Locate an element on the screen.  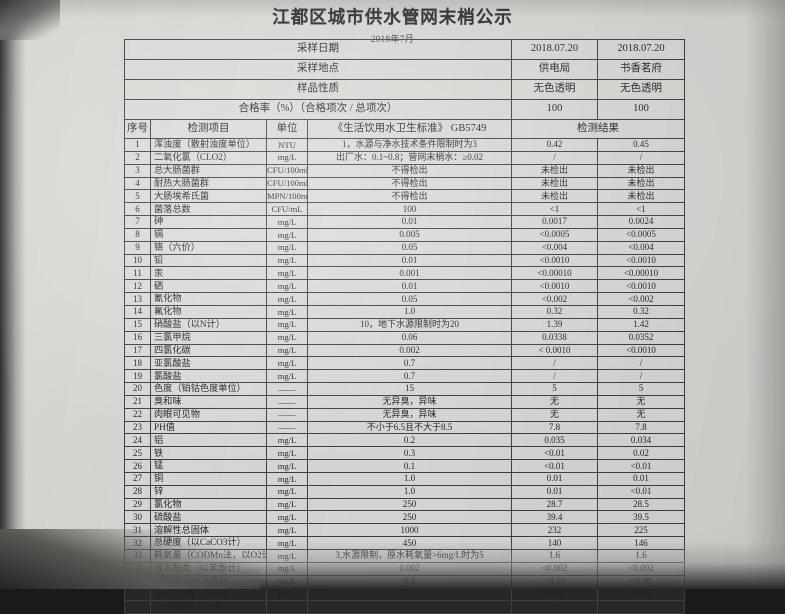
info-row-pass-rate: 合格率（%）（合格项次 / 总项次） 100 100 is located at coordinates (404, 109).